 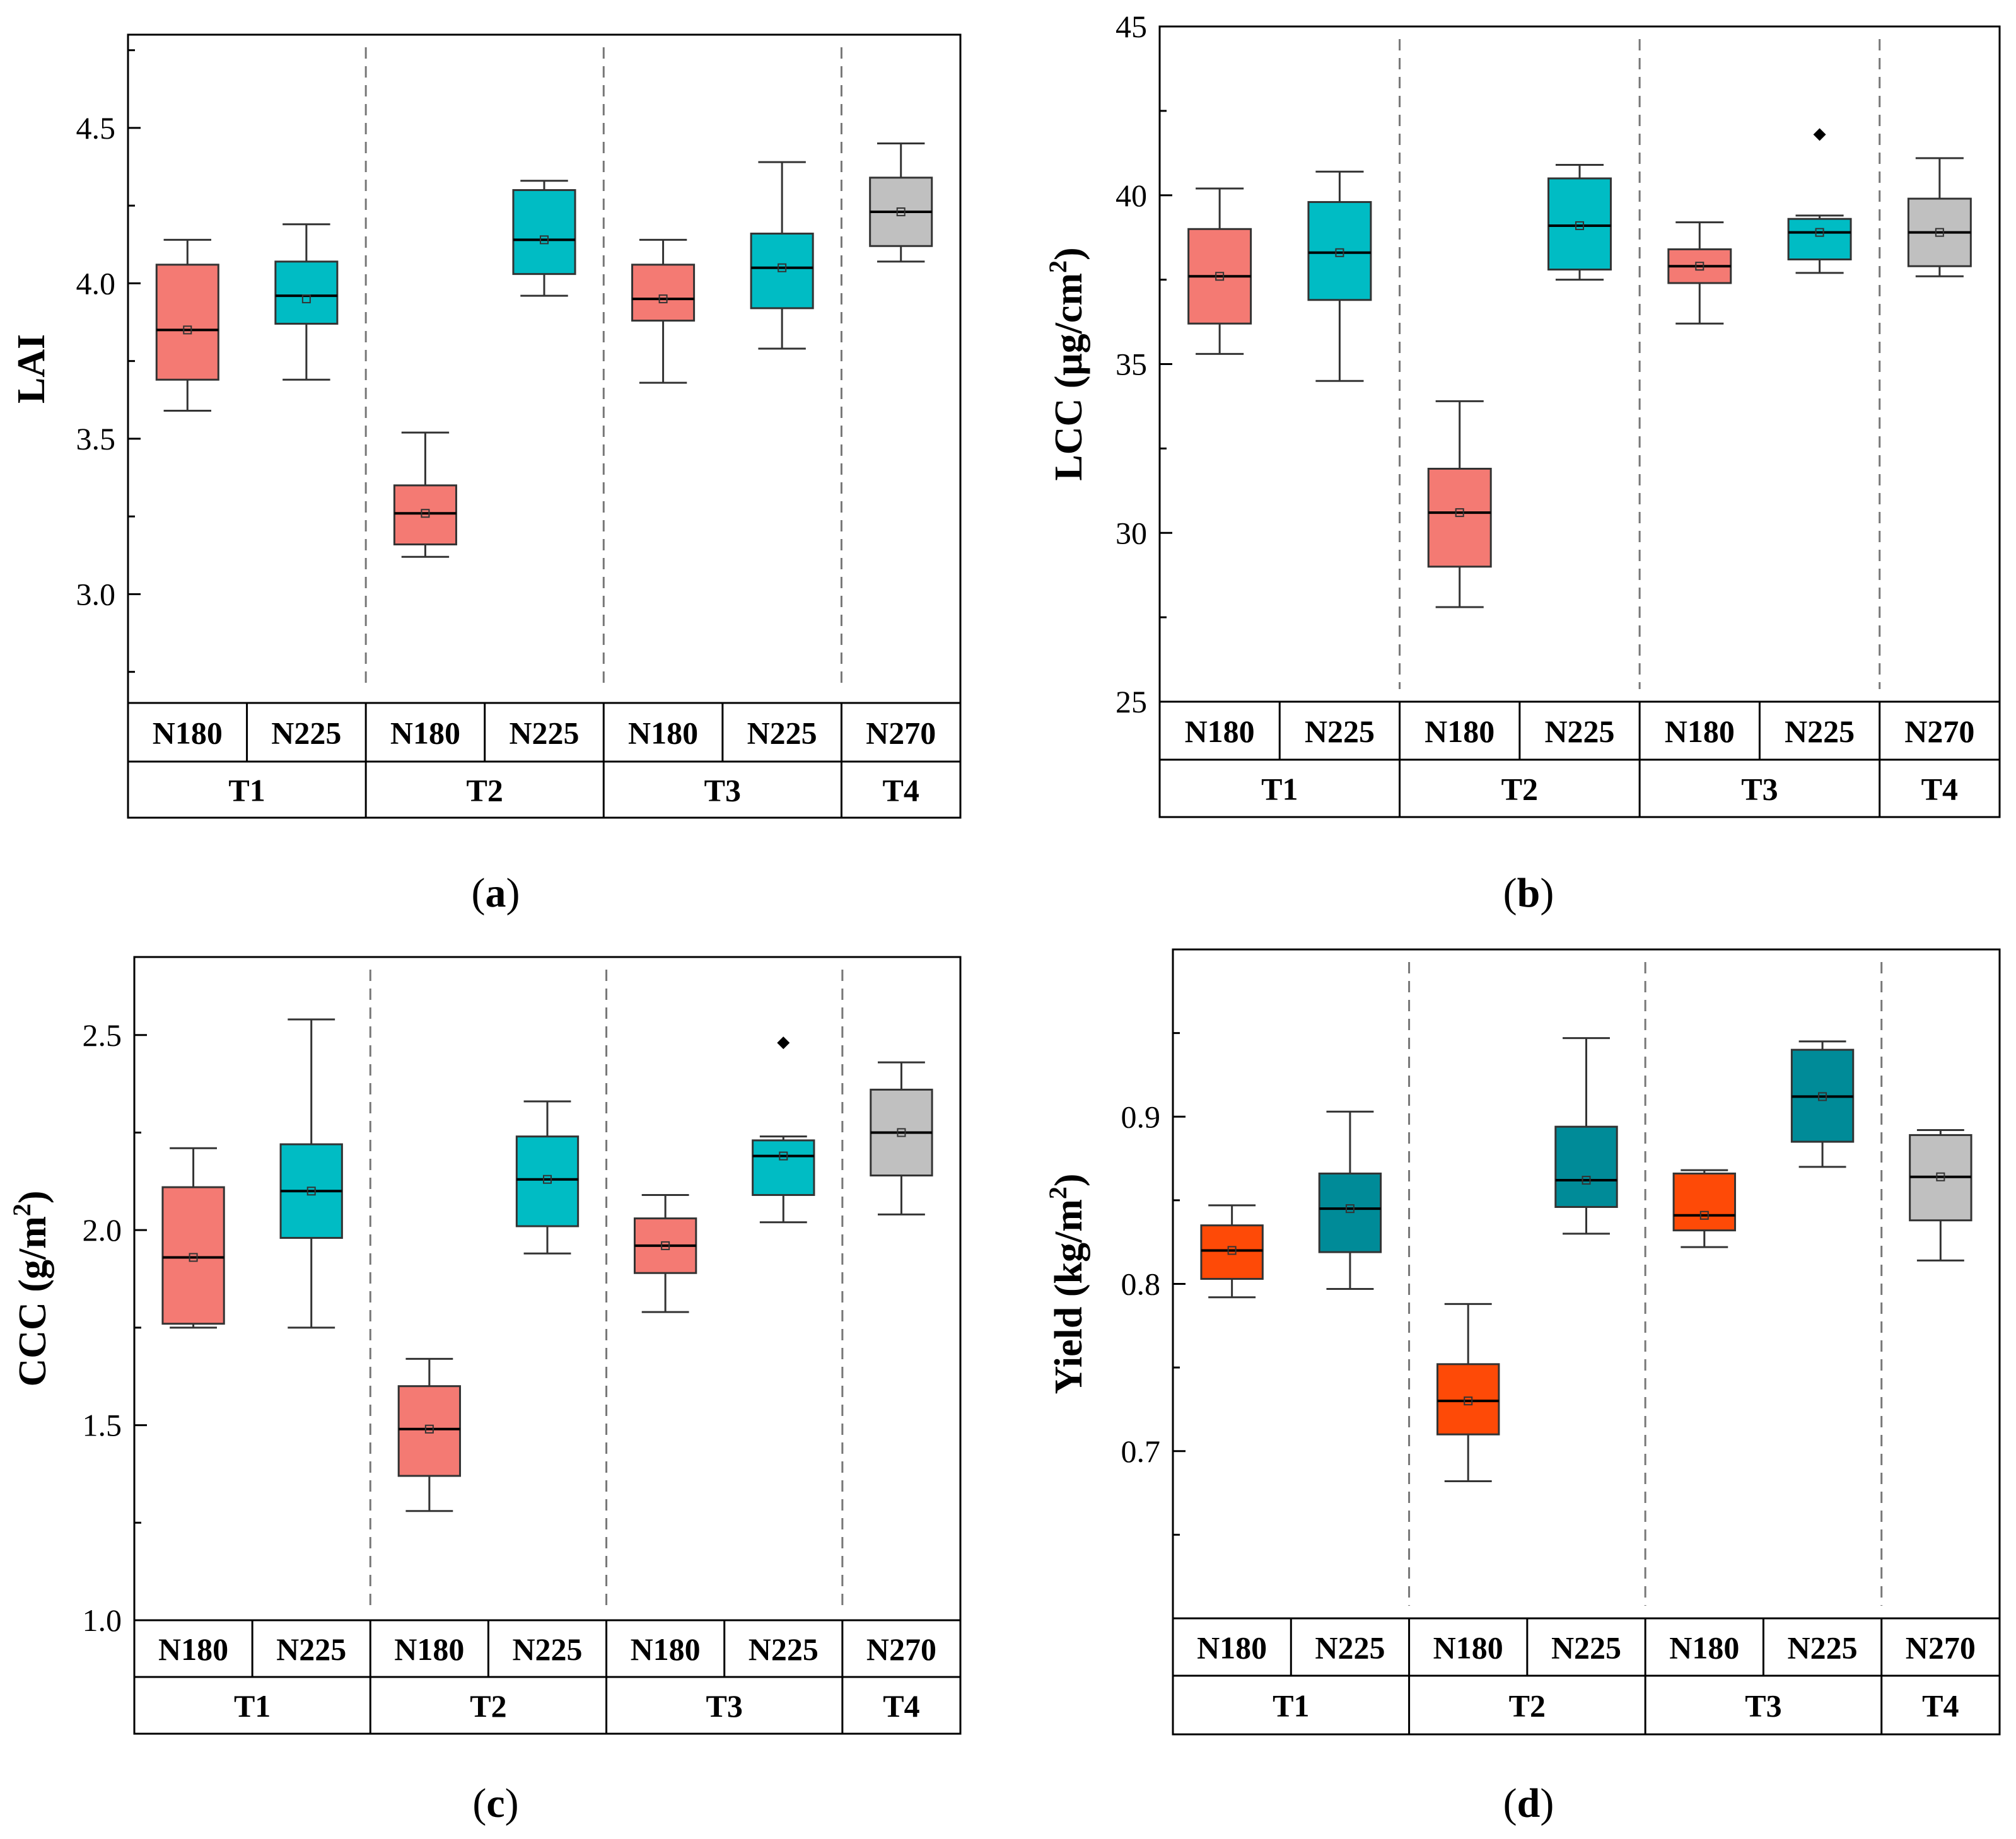 What do you see at coordinates (32, 1301) in the screenshot?
I see `y-axis-title-text: CCC (g/m` at bounding box center [32, 1301].